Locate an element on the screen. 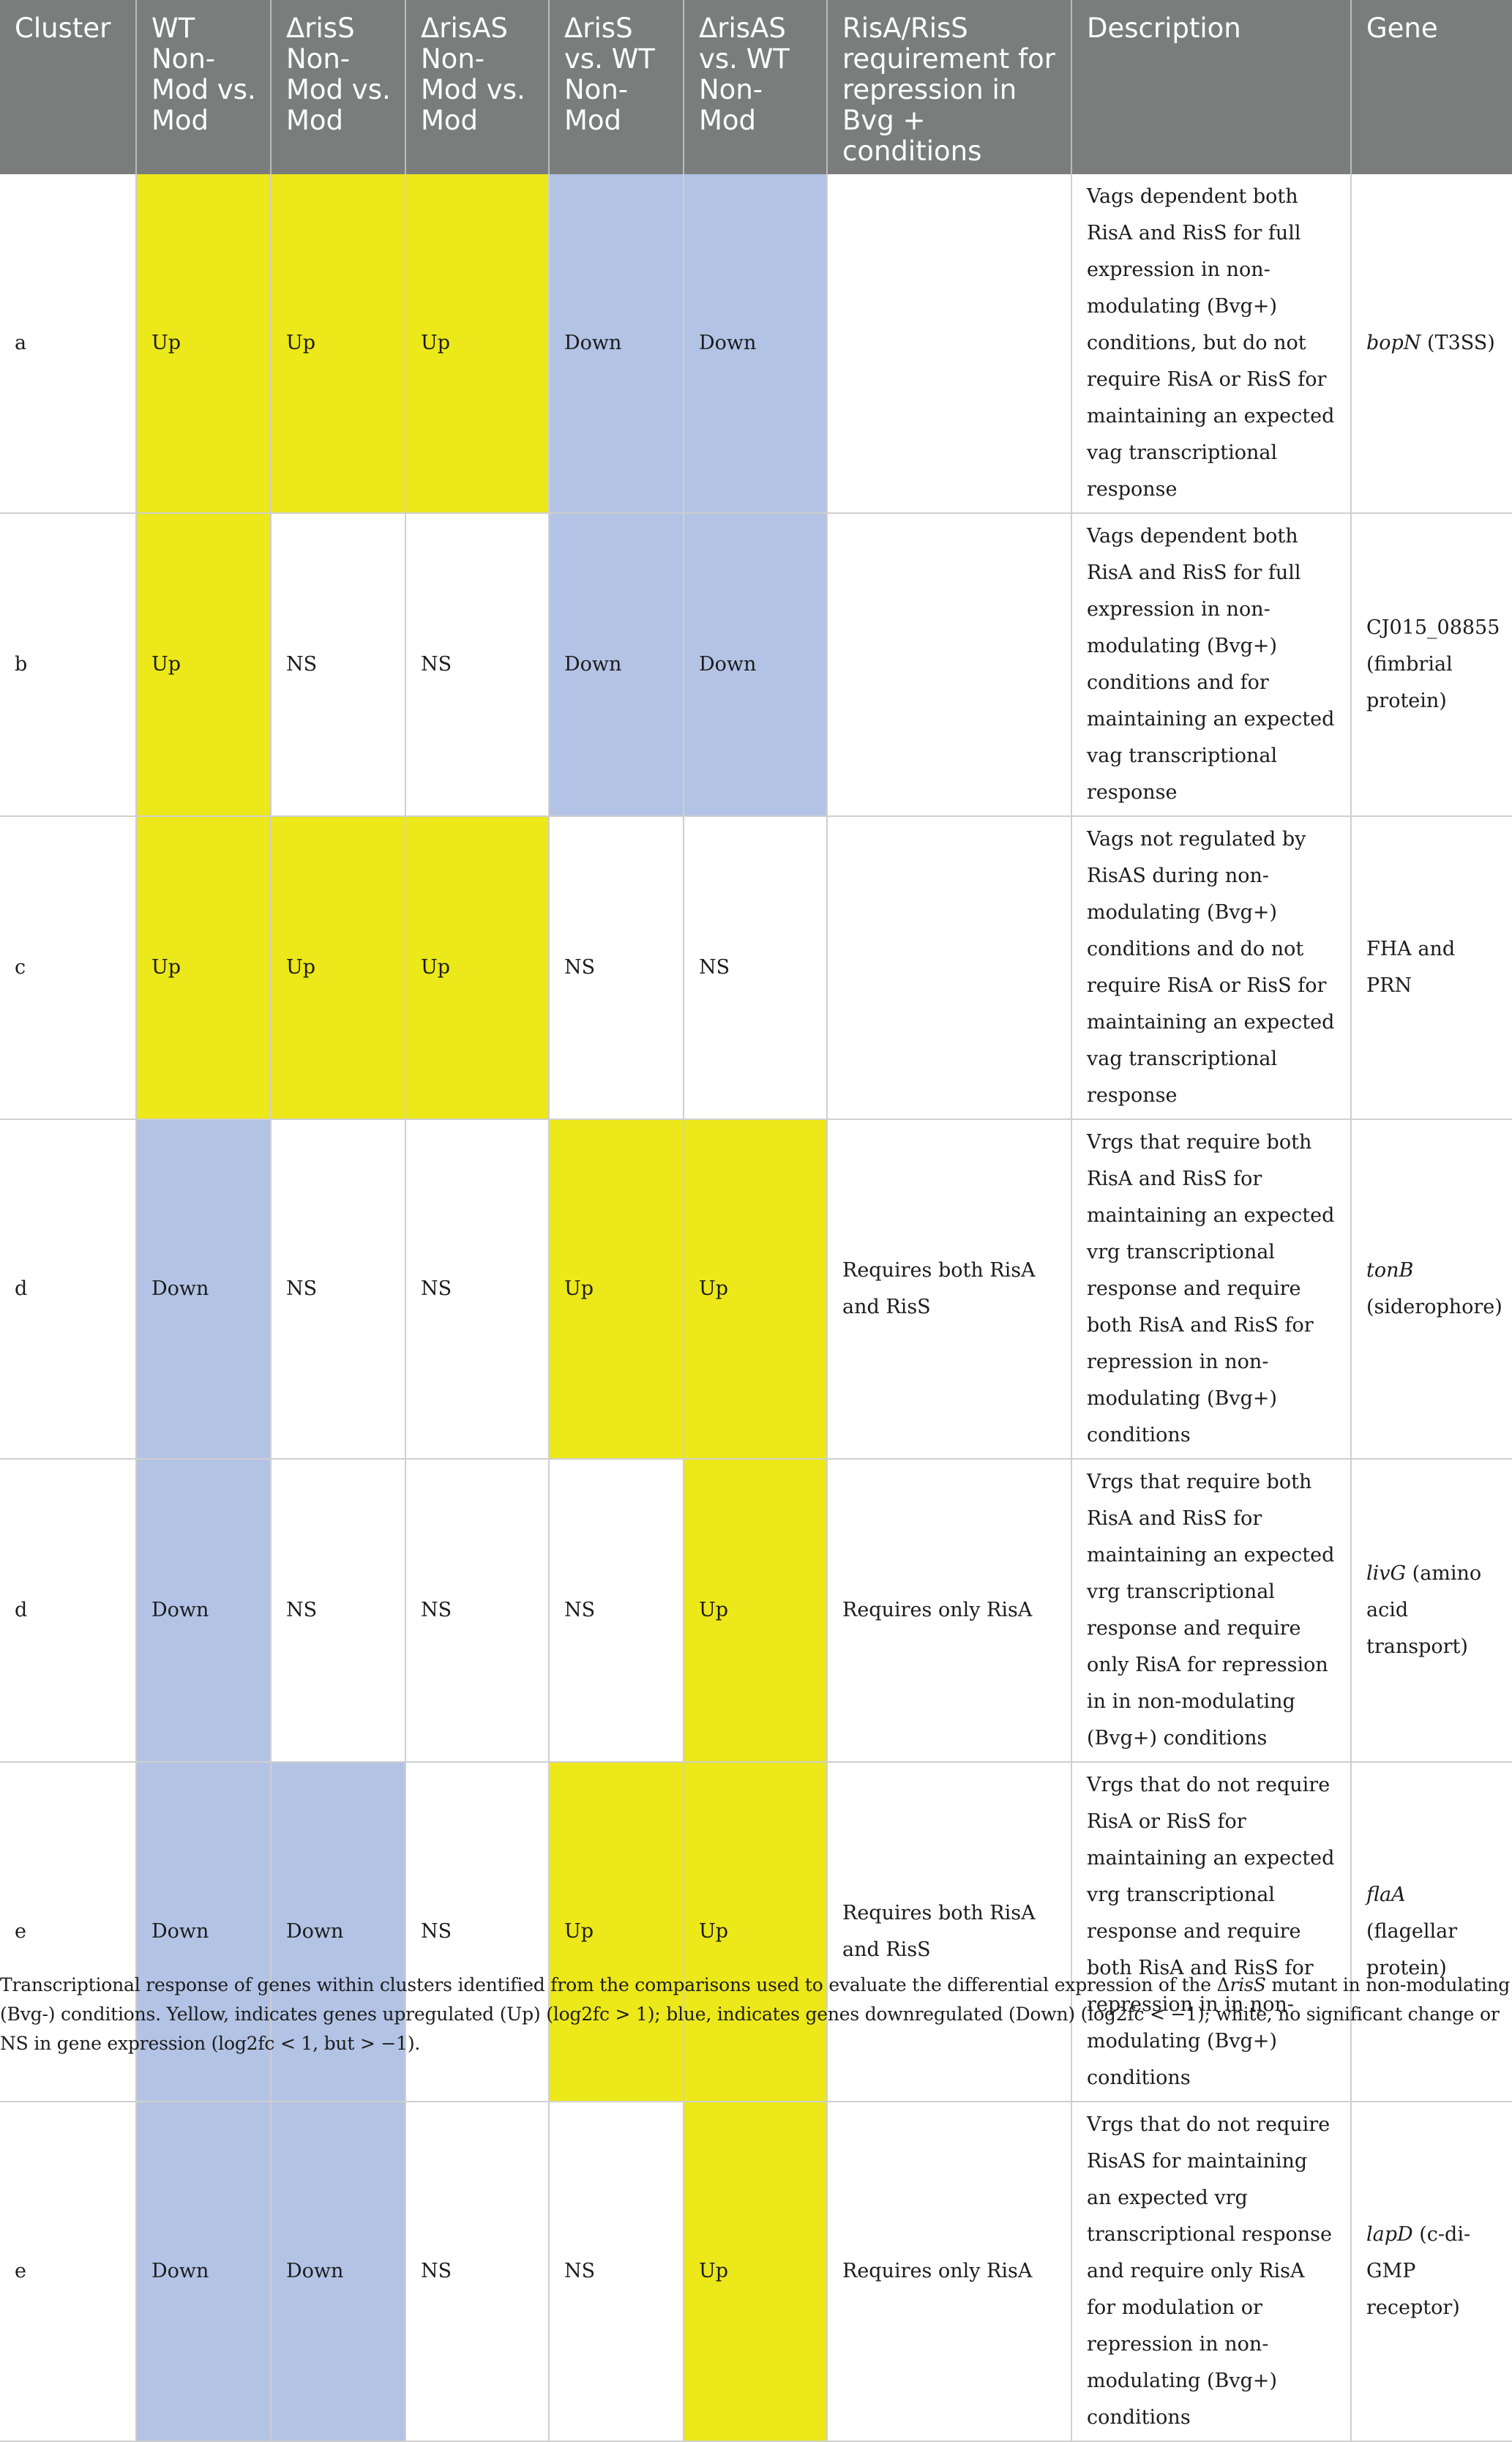 Image resolution: width=1512 pixels, height=2442 pixels. header-riss-vs-wt: ΔrisS vs. WT Non-Mod is located at coordinates (616, 87).